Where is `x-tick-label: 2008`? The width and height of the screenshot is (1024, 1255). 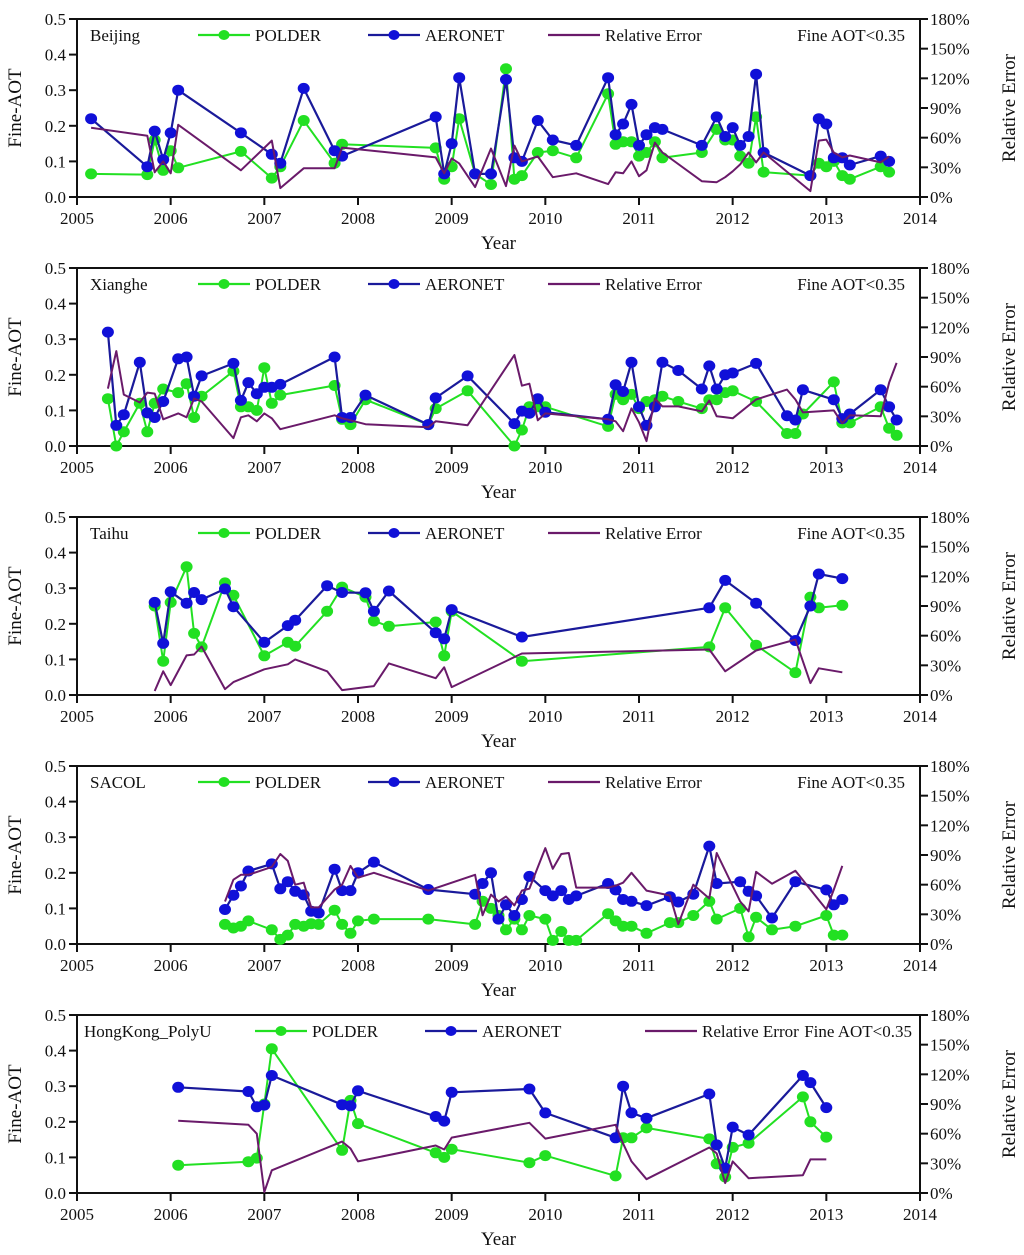
x-tick-label: 2008 is located at coordinates (358, 1214).